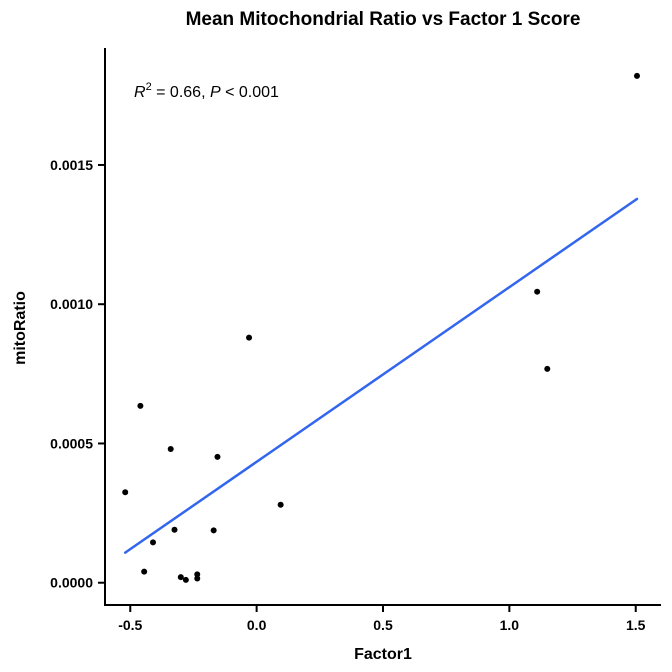 The image size is (672, 672). Describe the element at coordinates (71, 583) in the screenshot. I see `y-tick-label: 0.0000` at that location.